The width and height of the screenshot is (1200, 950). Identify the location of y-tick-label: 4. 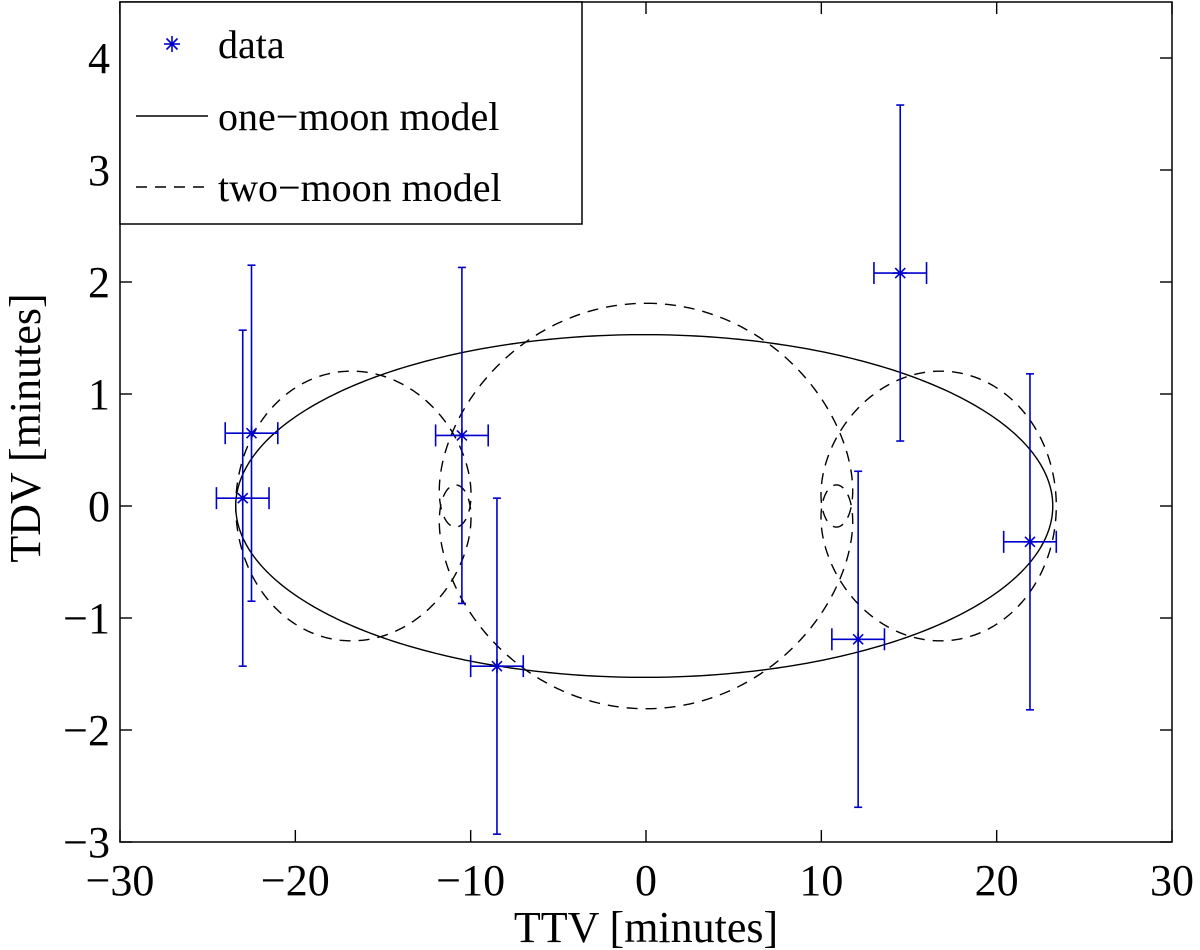
(99, 58).